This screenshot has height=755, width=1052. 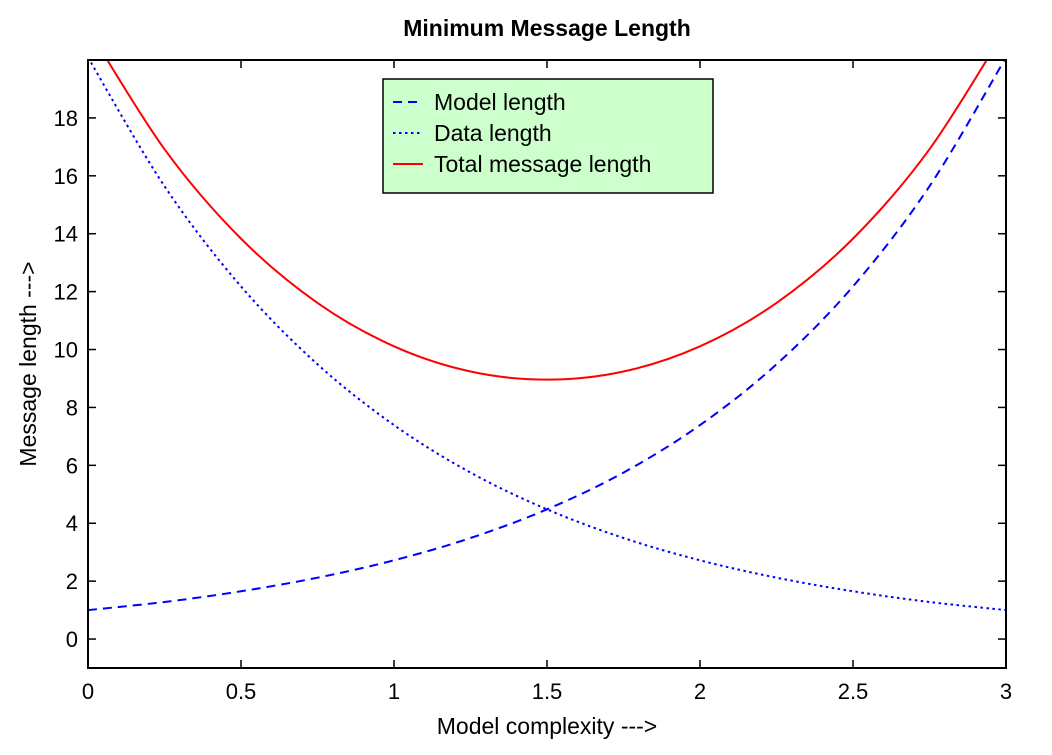 I want to click on x-tick-label: 1, so click(x=394, y=691).